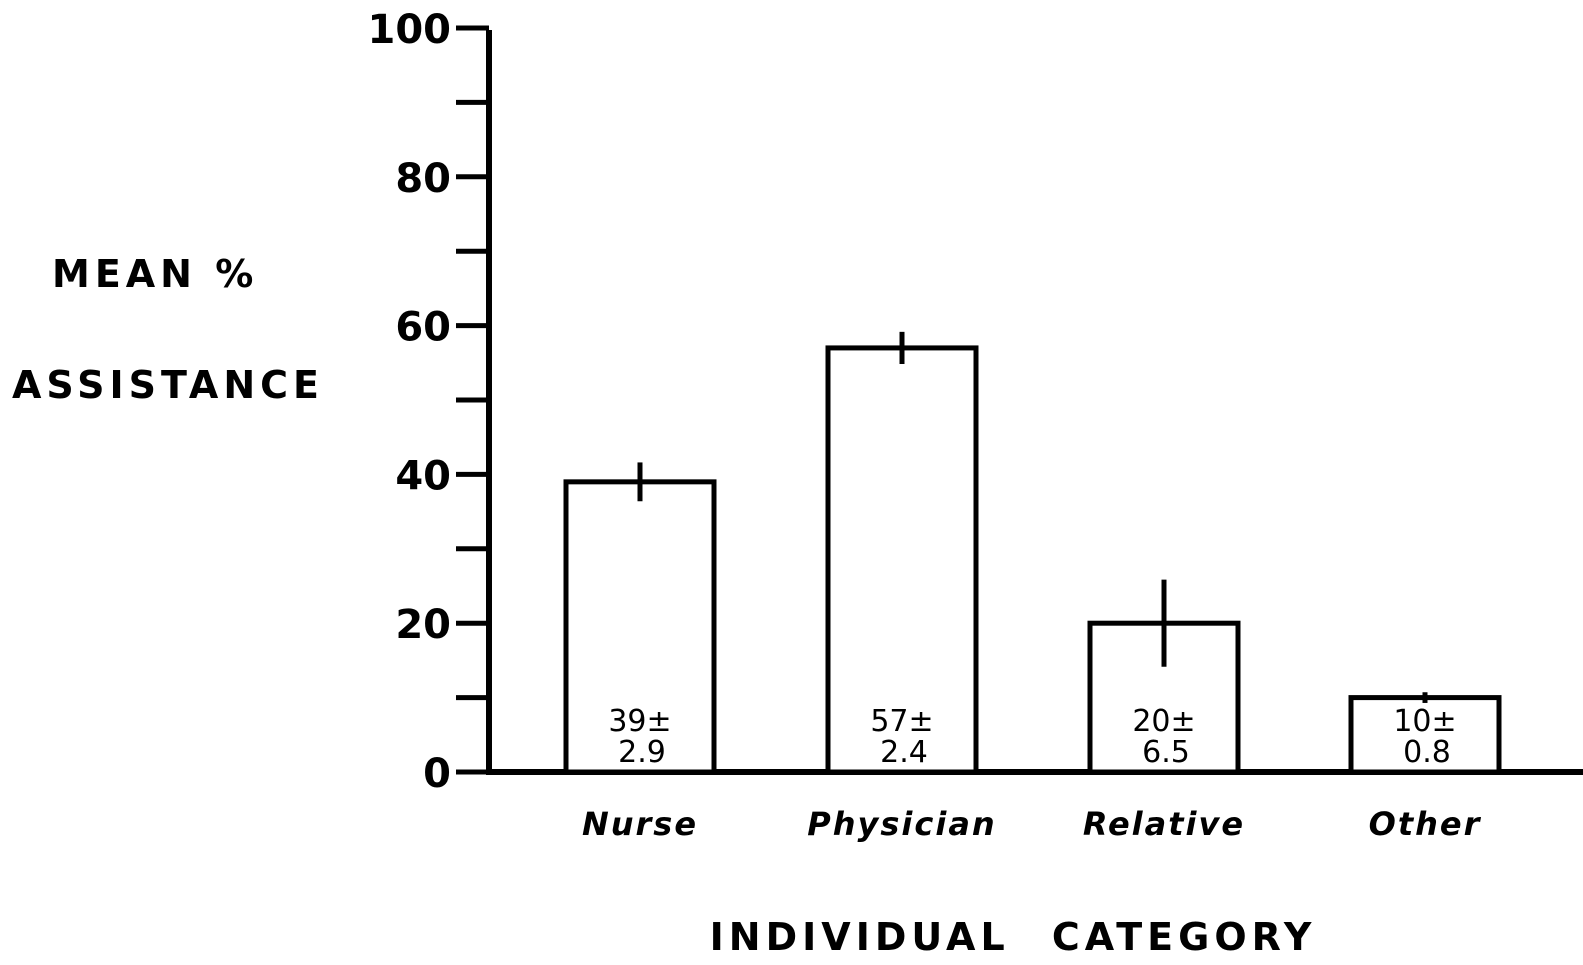  What do you see at coordinates (639, 721) in the screenshot?
I see `value-label-mean: 39±` at bounding box center [639, 721].